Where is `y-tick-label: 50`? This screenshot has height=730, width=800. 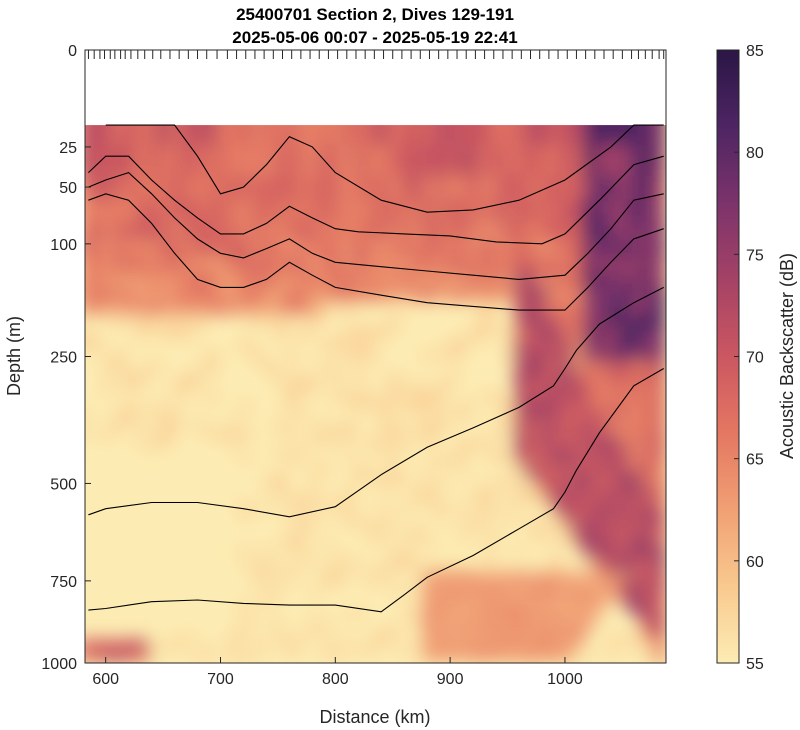 y-tick-label: 50 is located at coordinates (68, 188).